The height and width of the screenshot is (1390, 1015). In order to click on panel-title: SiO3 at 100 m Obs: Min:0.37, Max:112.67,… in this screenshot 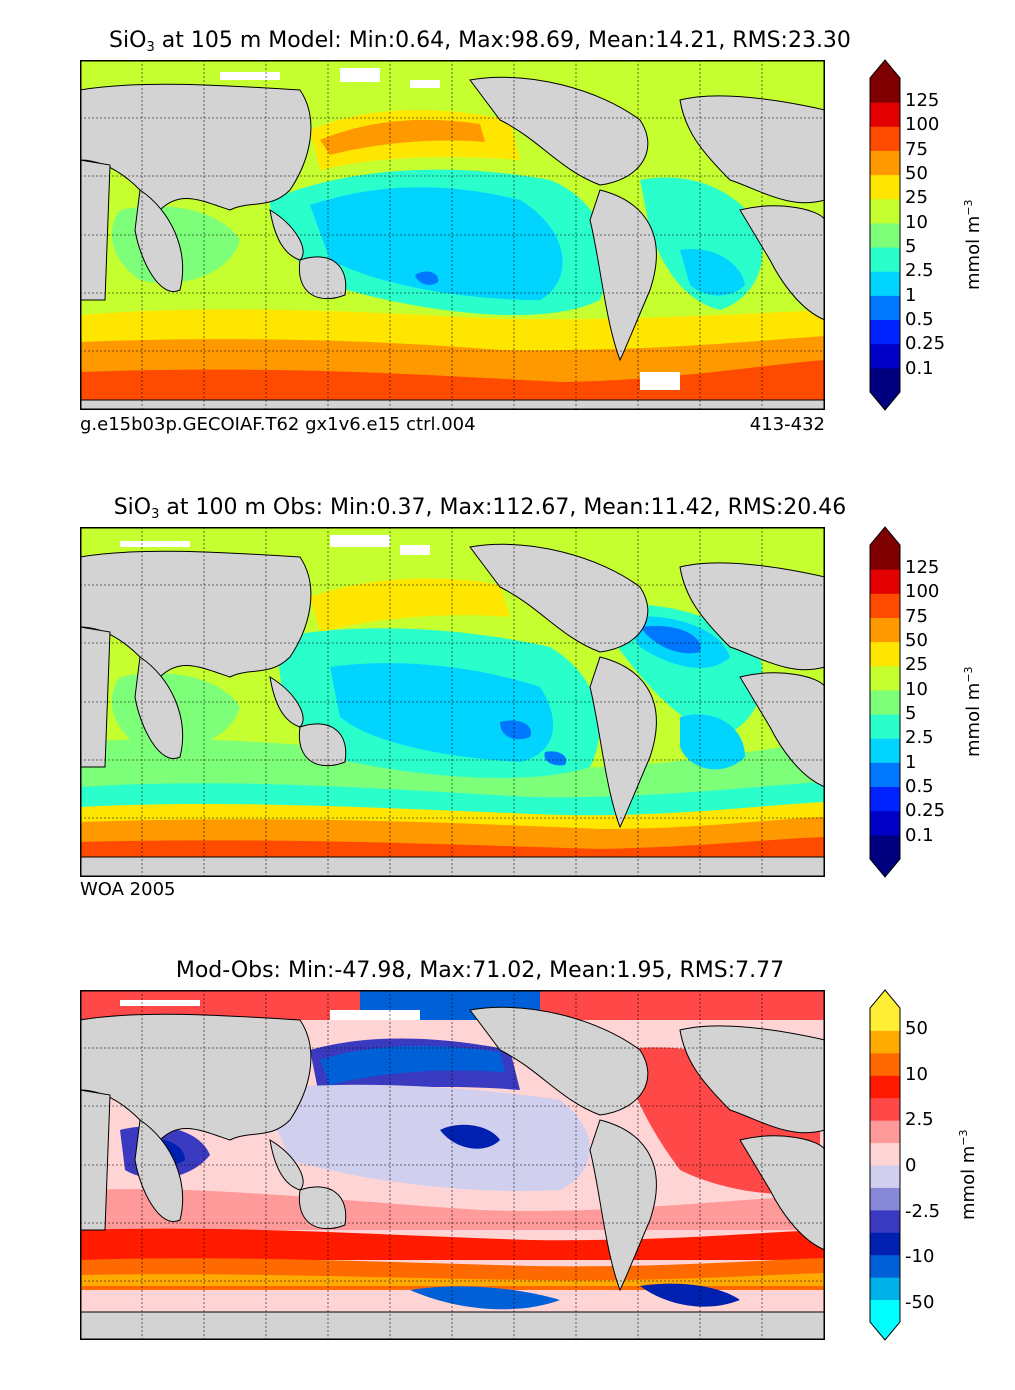, I will do `click(480, 508)`.